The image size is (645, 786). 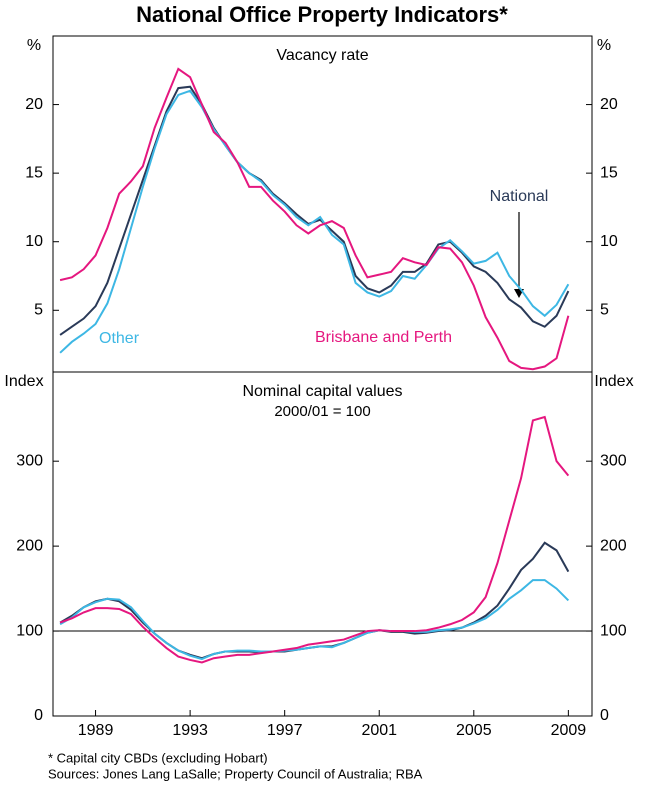 I want to click on x-tick-label: 2005, so click(x=474, y=730).